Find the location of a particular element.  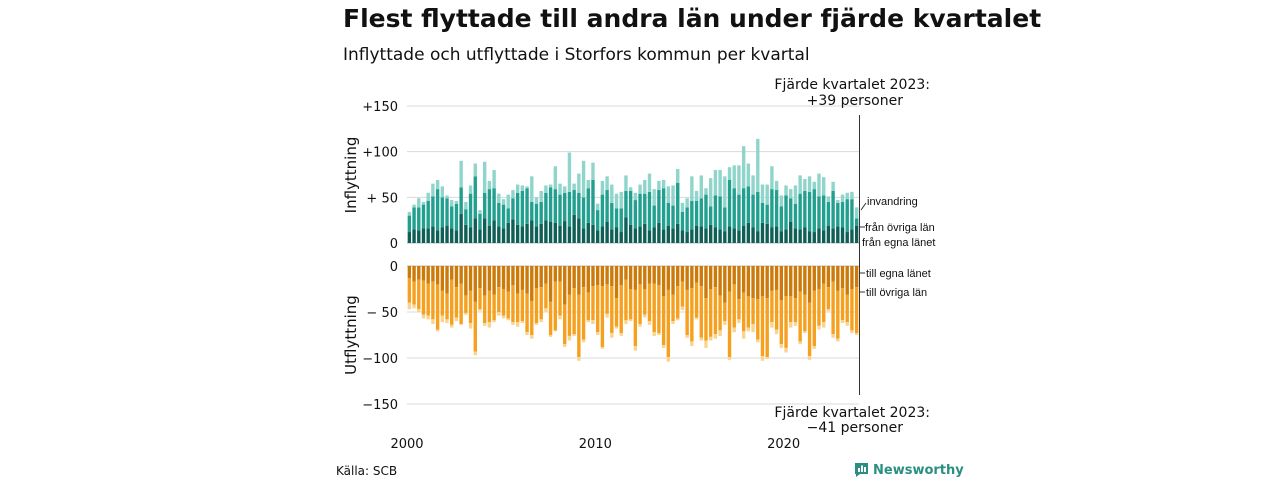

y-tick-label: 0 is located at coordinates (394, 244).